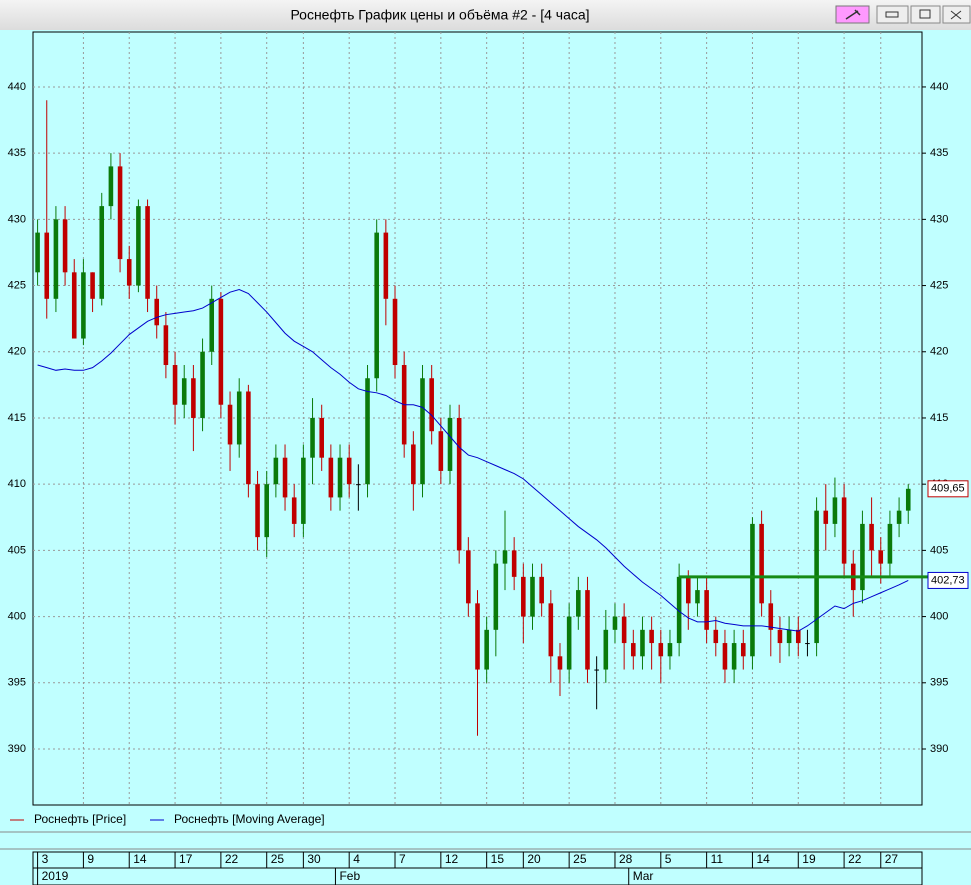 The height and width of the screenshot is (885, 971). I want to click on legend-label: Роснефть [Moving Average], so click(249, 819).